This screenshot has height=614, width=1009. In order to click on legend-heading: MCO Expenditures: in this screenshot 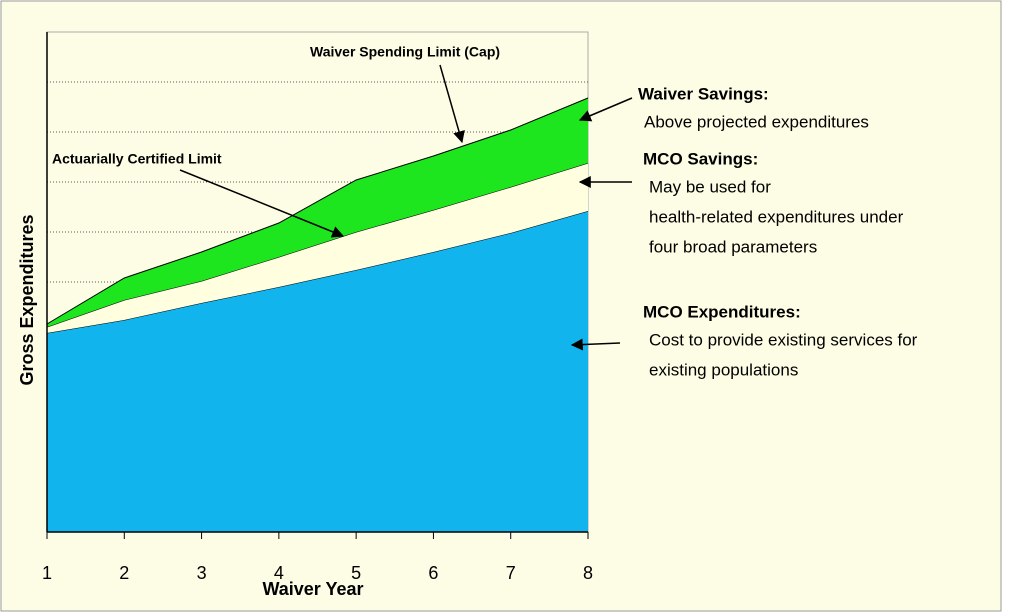, I will do `click(722, 311)`.